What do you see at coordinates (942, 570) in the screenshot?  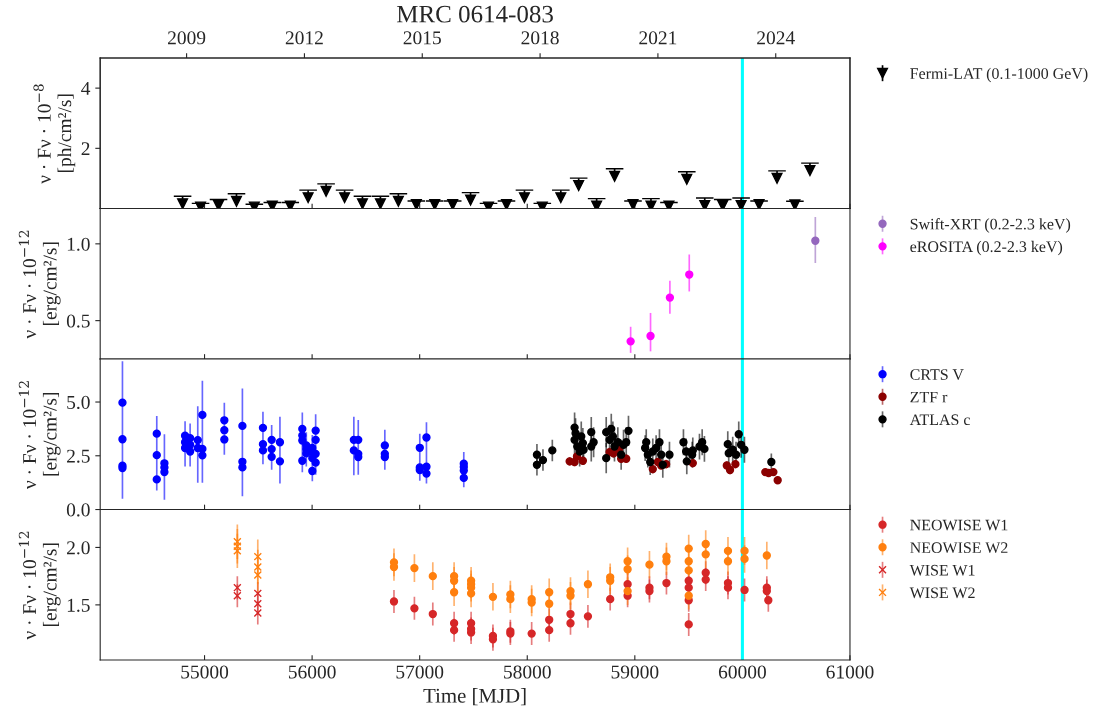 I see `legend-label: WISE W1` at bounding box center [942, 570].